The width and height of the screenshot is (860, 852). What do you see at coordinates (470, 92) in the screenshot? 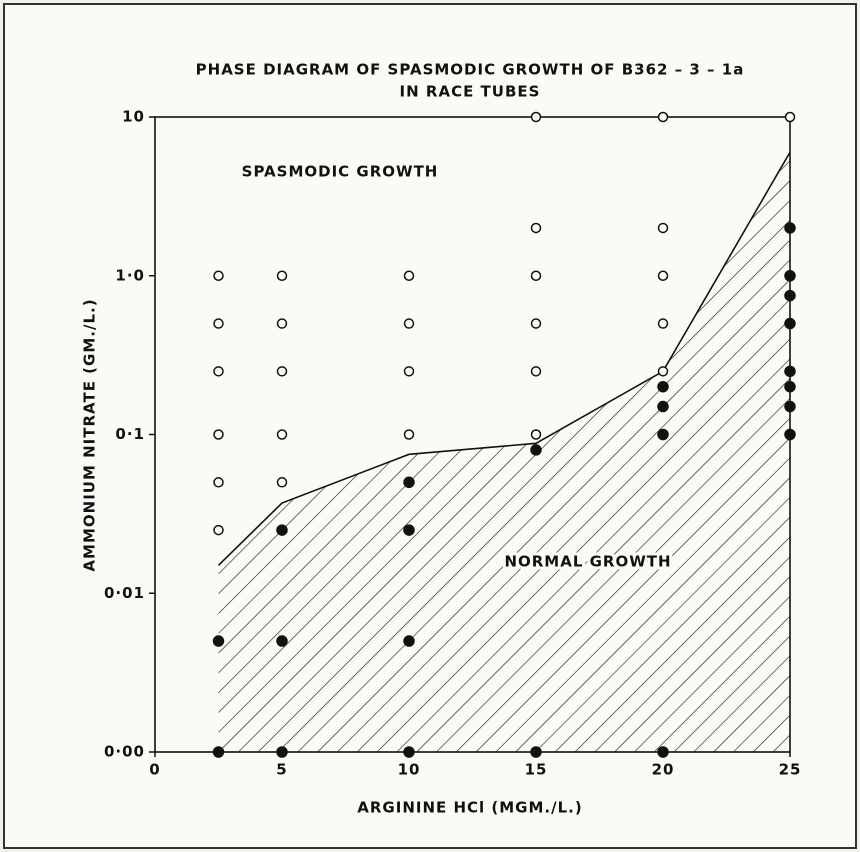
I see `chart-subtitle: IN RACE TUBES` at bounding box center [470, 92].